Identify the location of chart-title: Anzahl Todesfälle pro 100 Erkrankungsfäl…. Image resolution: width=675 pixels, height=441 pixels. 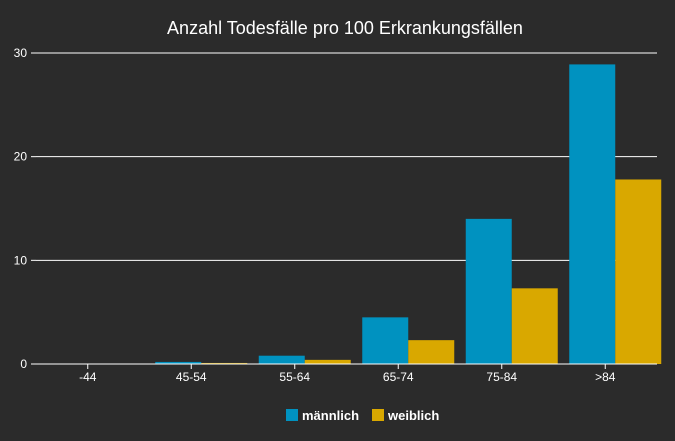
(345, 28).